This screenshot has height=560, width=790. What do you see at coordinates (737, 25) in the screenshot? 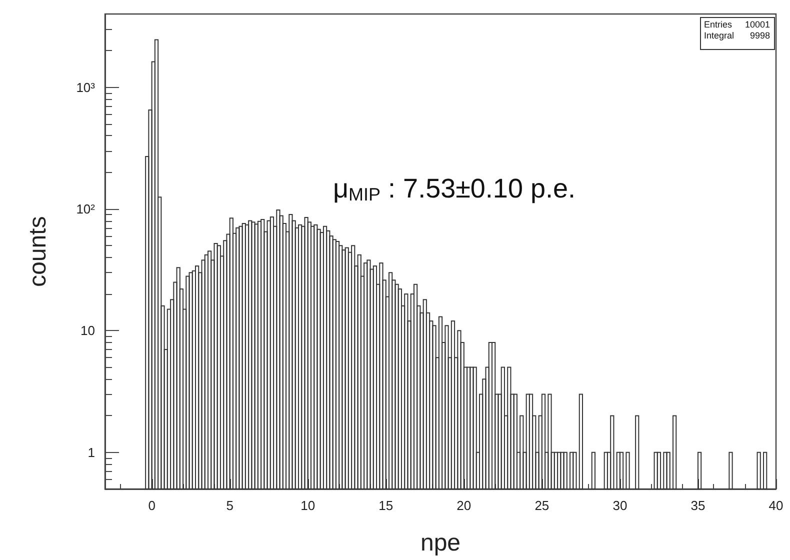
I see `text: Entries 10001` at bounding box center [737, 25].